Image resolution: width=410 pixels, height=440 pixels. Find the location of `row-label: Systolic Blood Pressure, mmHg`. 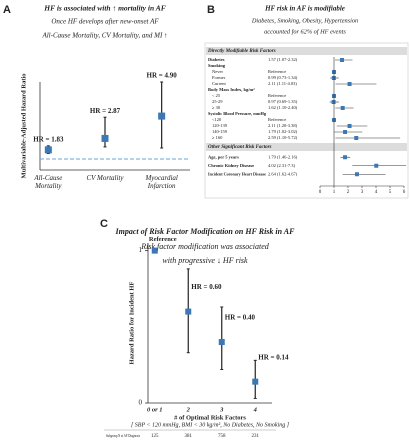

row-label: Systolic Blood Pressure, mmHg is located at coordinates (237, 113).